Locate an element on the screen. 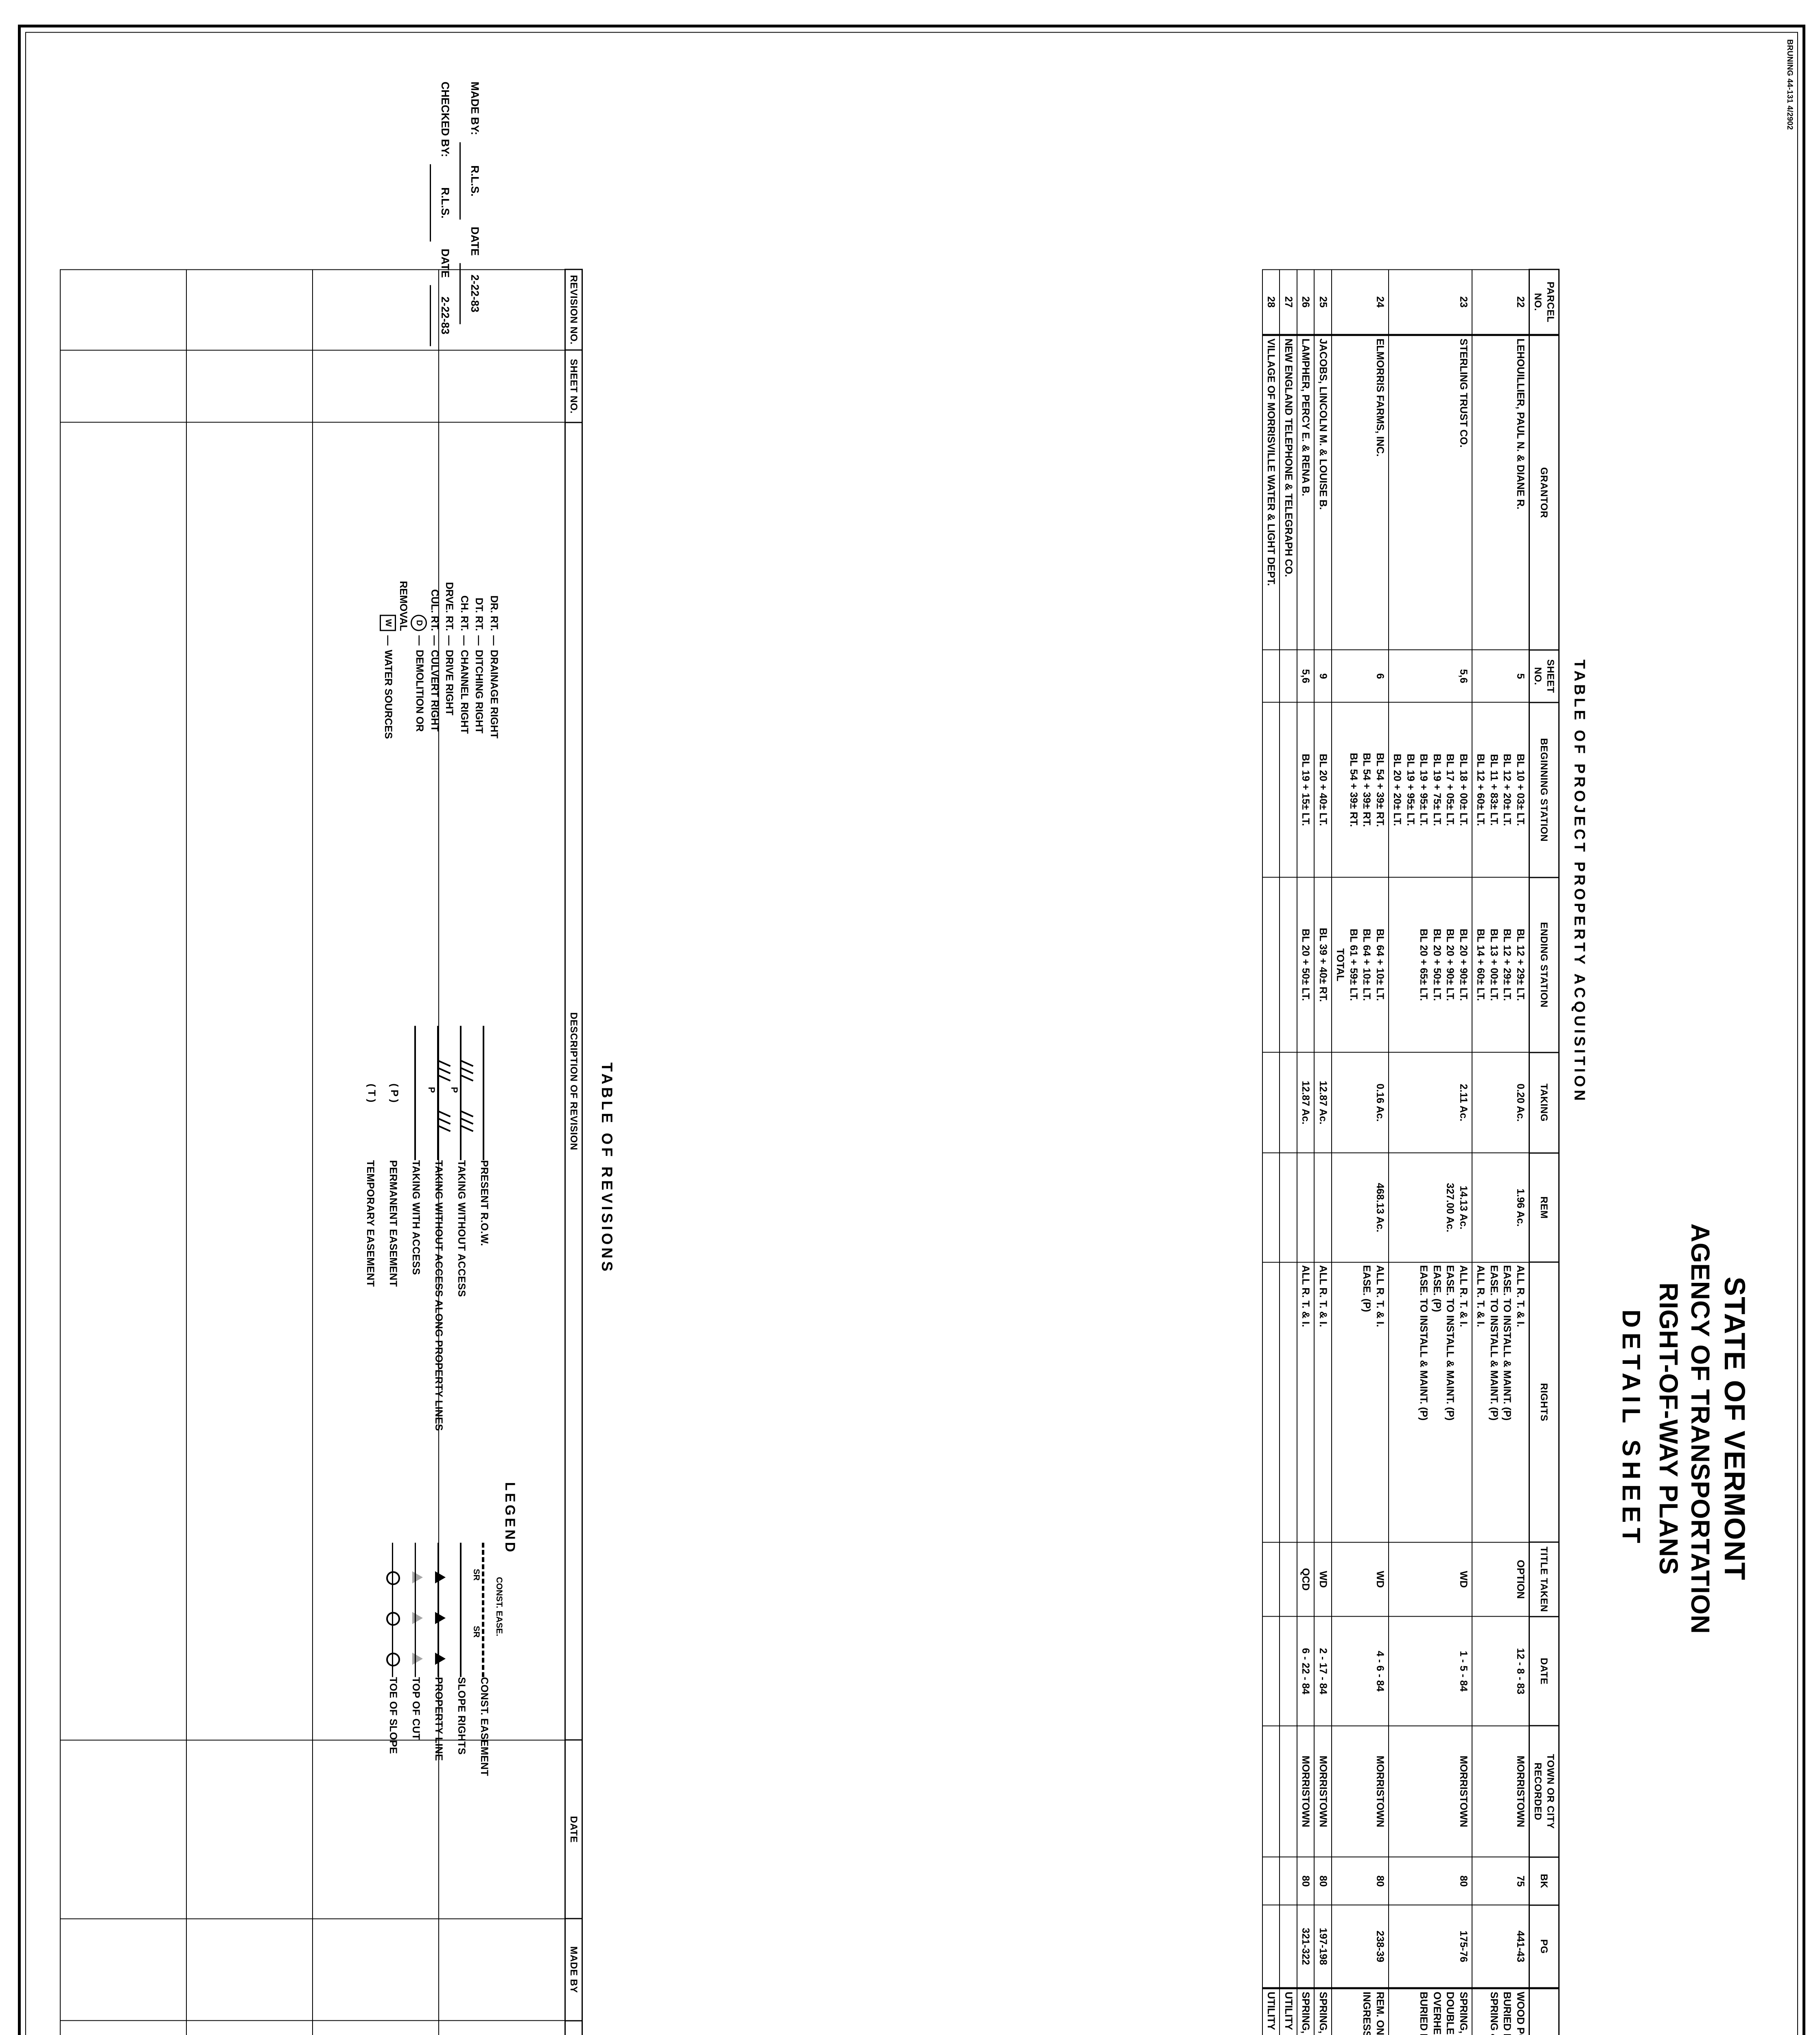 The height and width of the screenshot is (2035, 1820). cell-taking: 0.16 Ac. is located at coordinates (1360, 1102).